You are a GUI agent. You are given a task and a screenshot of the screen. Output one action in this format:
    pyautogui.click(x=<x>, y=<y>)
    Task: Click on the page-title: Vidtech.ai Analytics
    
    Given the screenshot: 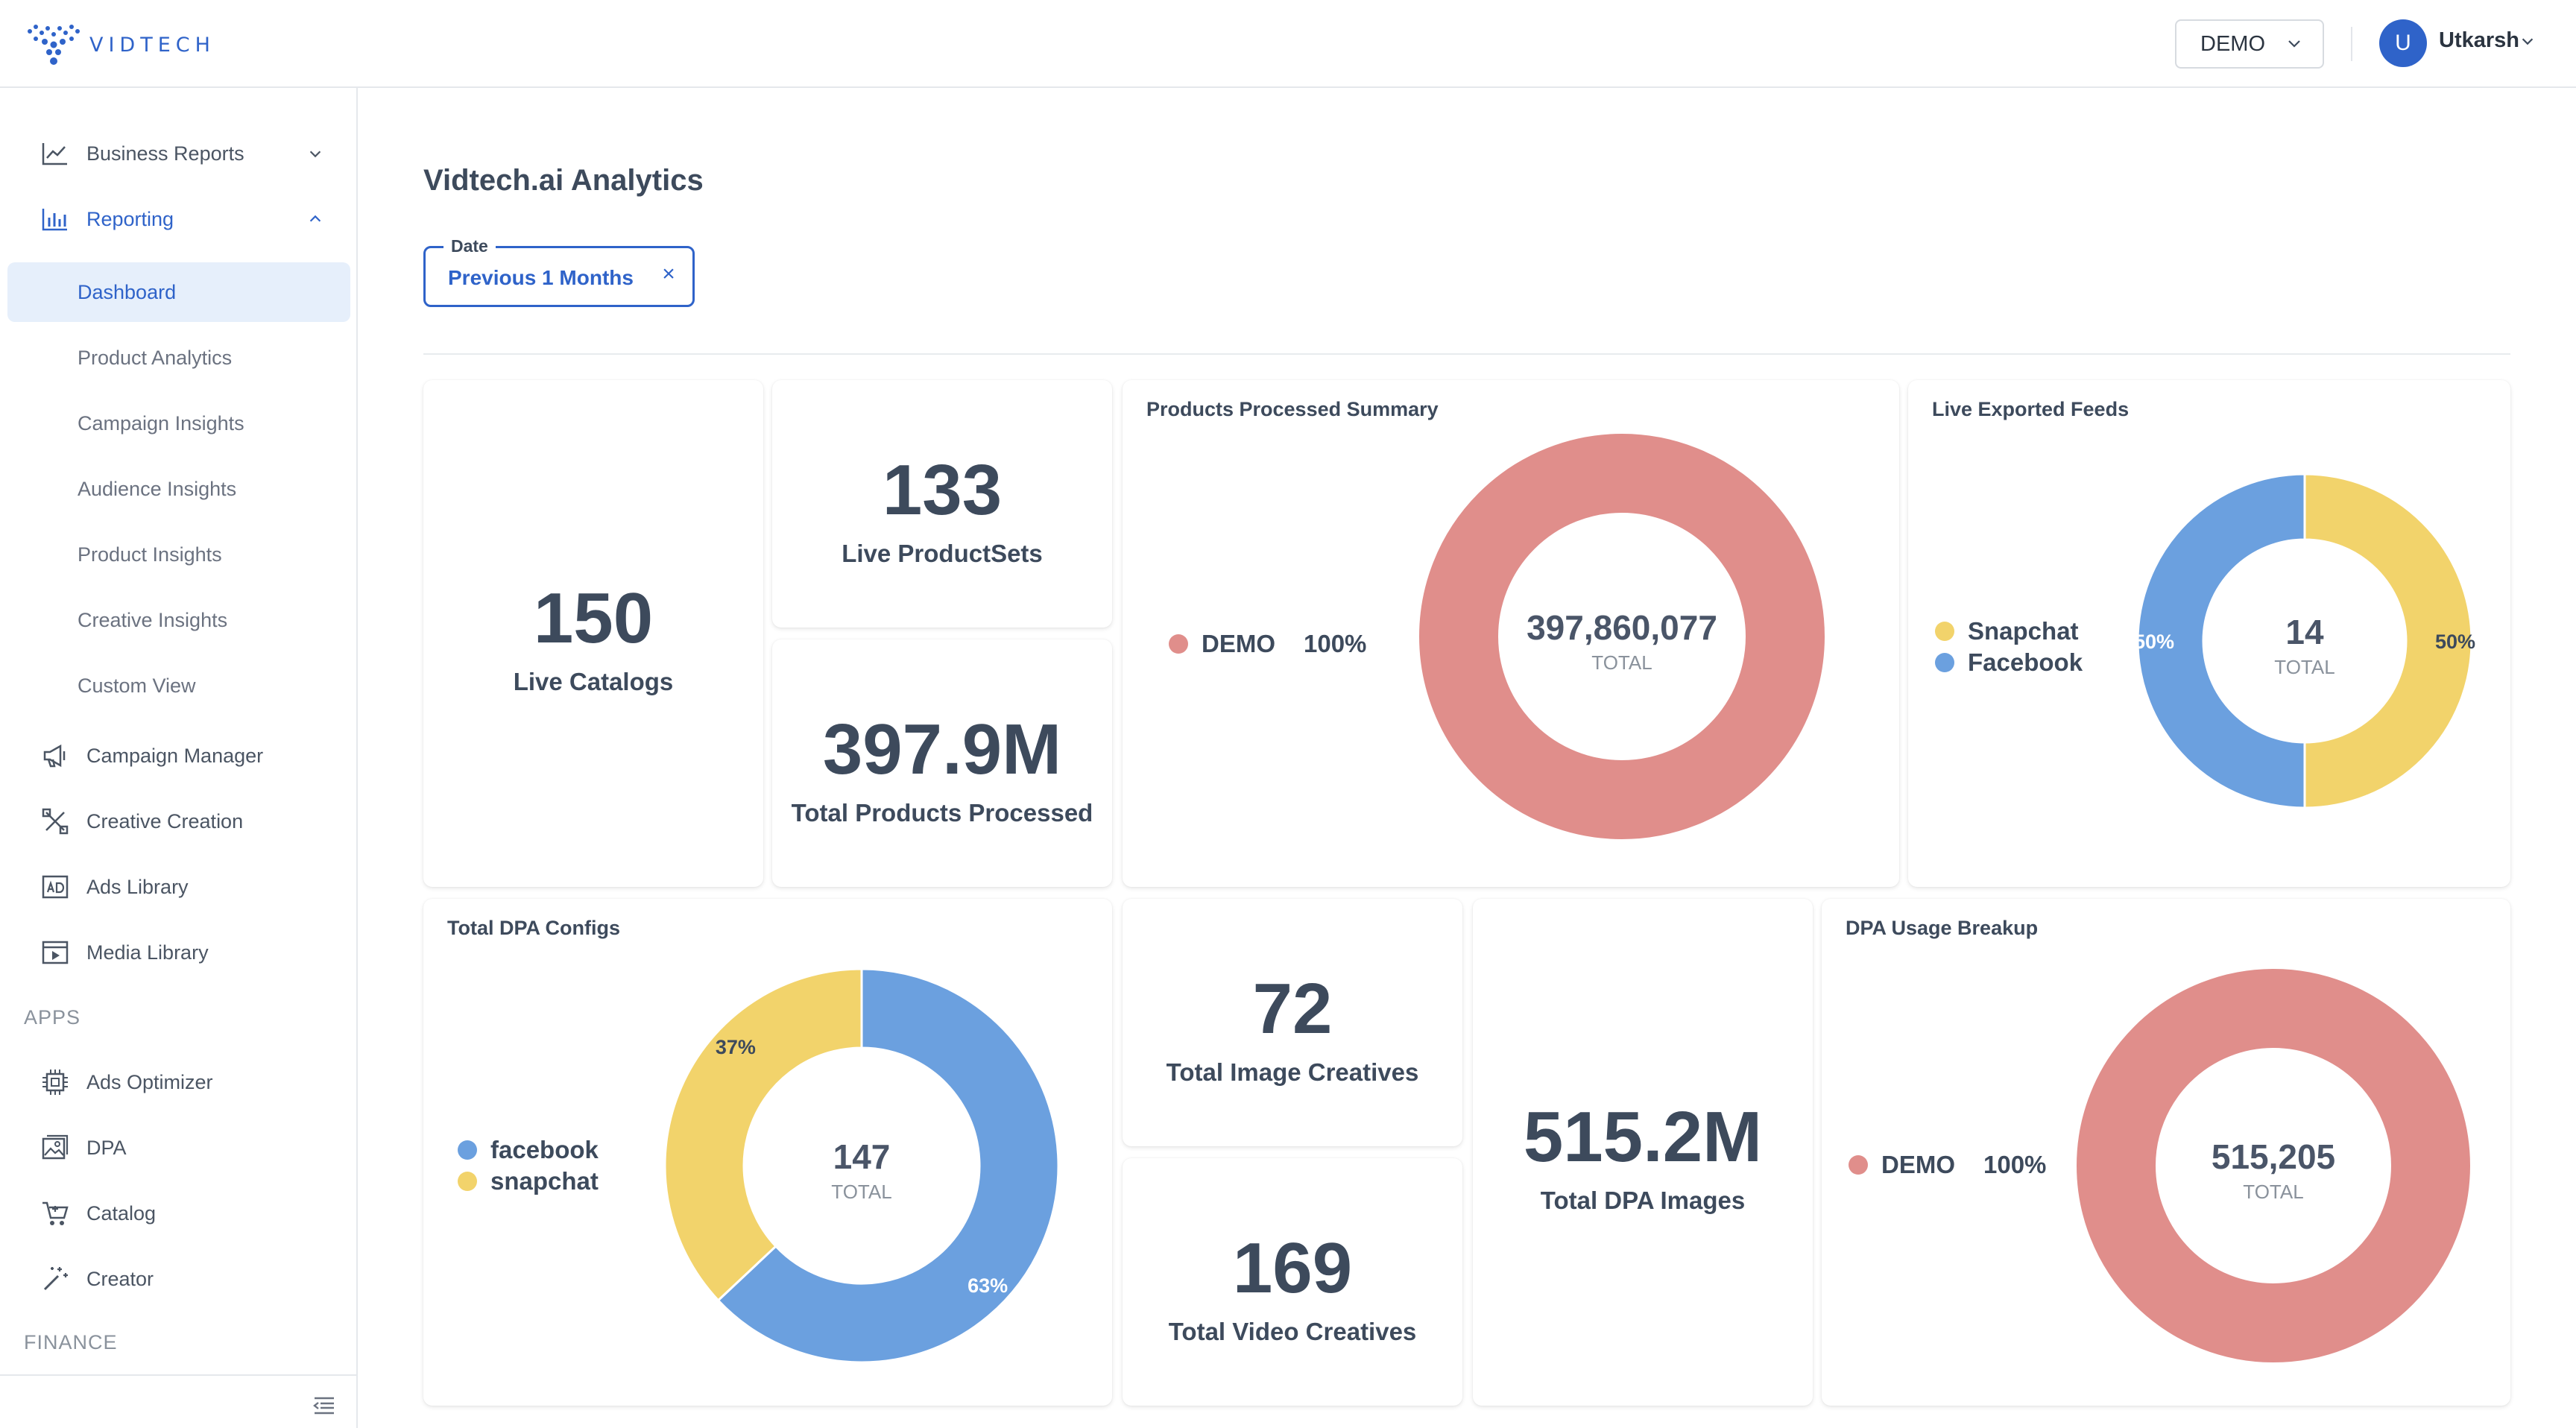 What is the action you would take?
    pyautogui.click(x=563, y=180)
    